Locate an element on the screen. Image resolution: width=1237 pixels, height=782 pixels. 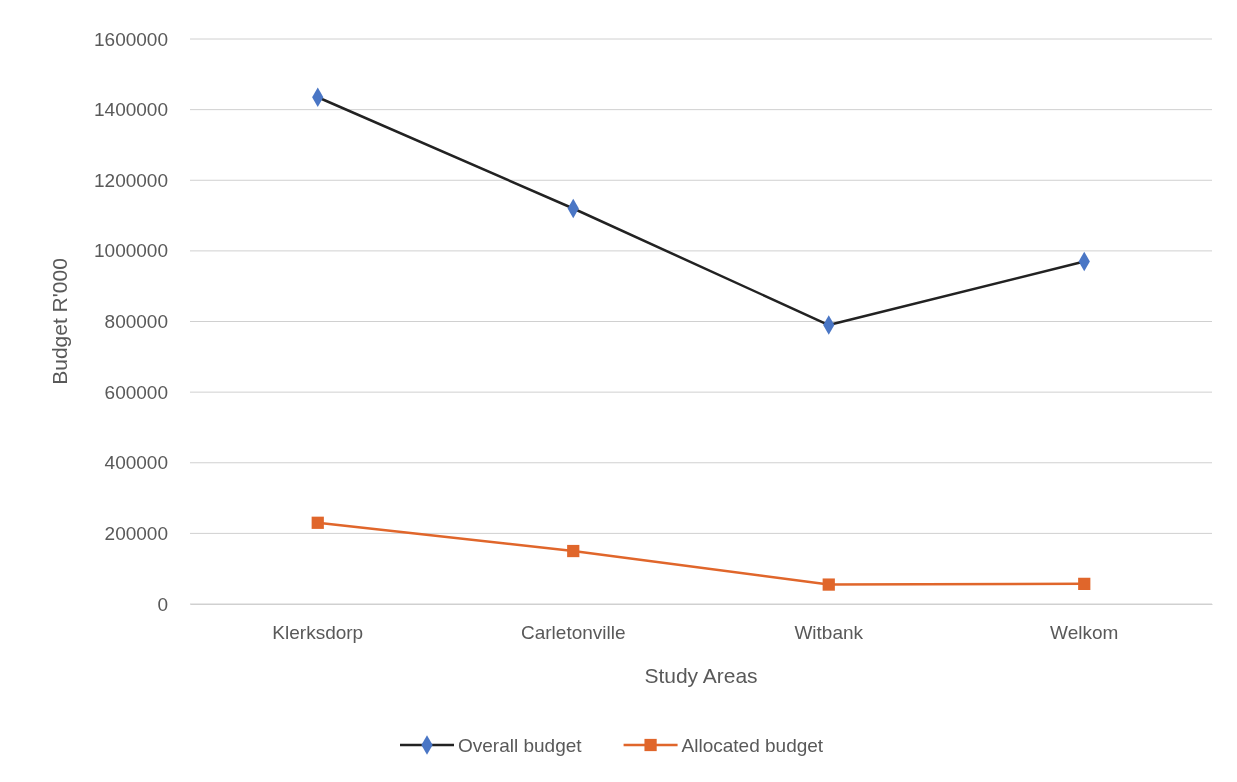
x-axis-title: Study Areas is located at coordinates (701, 675).